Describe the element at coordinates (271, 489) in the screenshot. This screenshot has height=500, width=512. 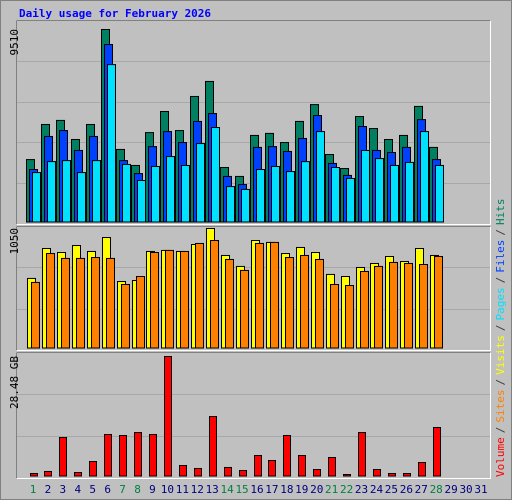
I see `x-tick-label: 17` at that location.